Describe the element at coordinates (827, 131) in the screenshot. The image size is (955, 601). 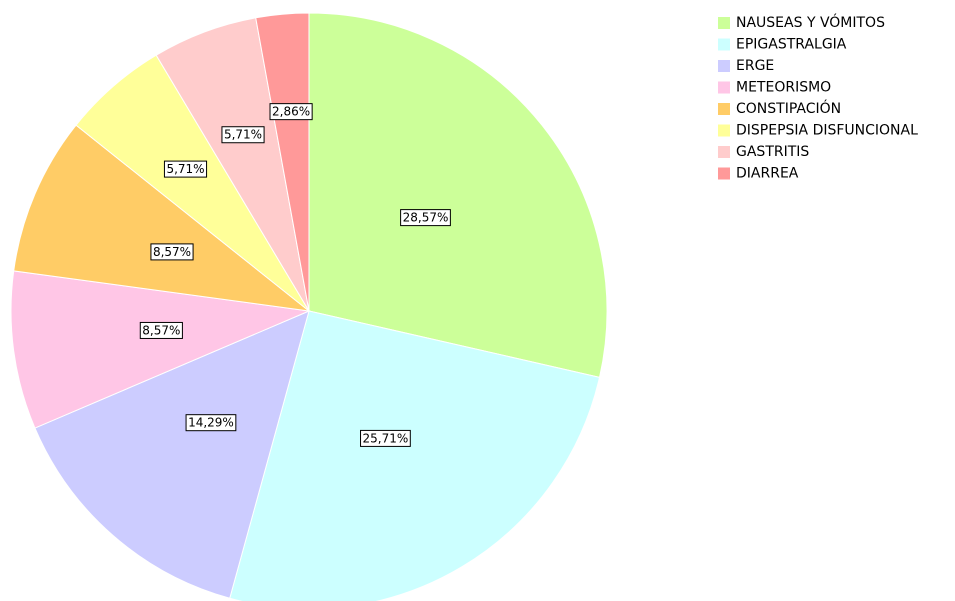
I see `legend-label: DISPEPSIA DISFUNCIONAL` at that location.